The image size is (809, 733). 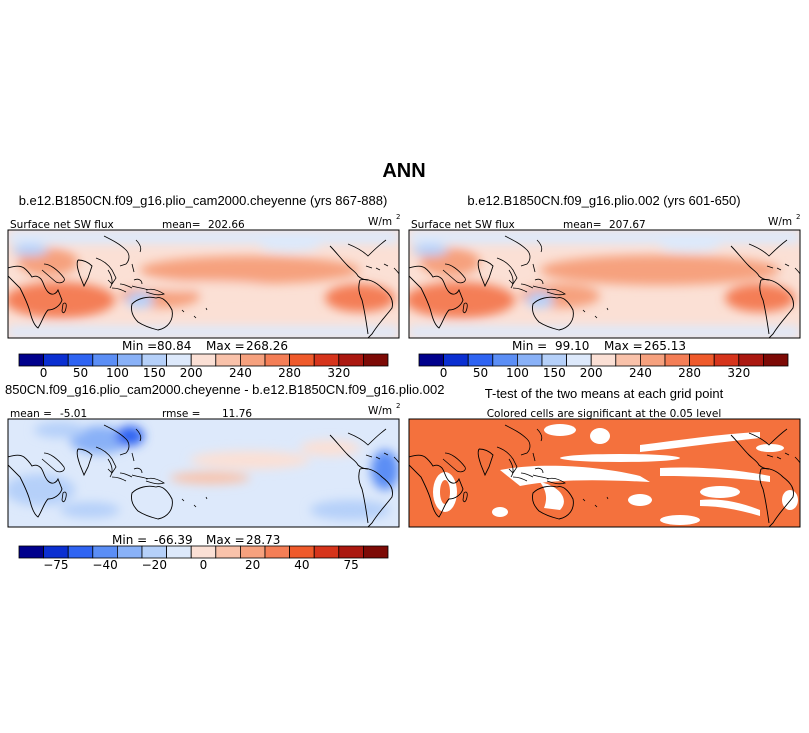 I want to click on colorbar-tick-label: −75, so click(x=55, y=565).